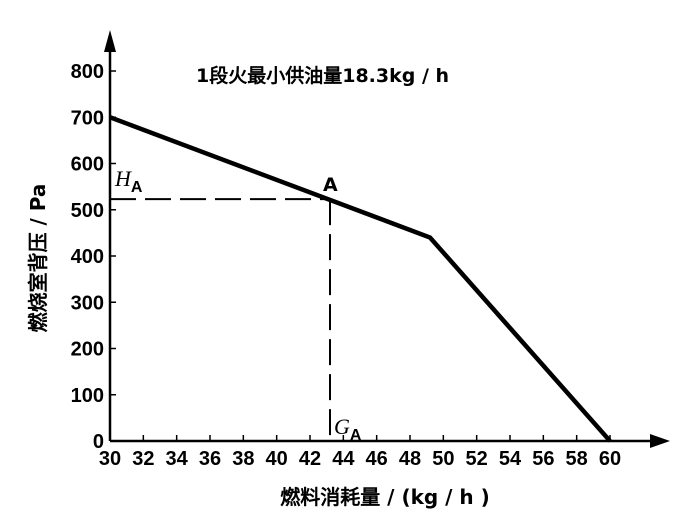 This screenshot has height=527, width=697. Describe the element at coordinates (243, 459) in the screenshot. I see `x-tick-label: 38` at that location.